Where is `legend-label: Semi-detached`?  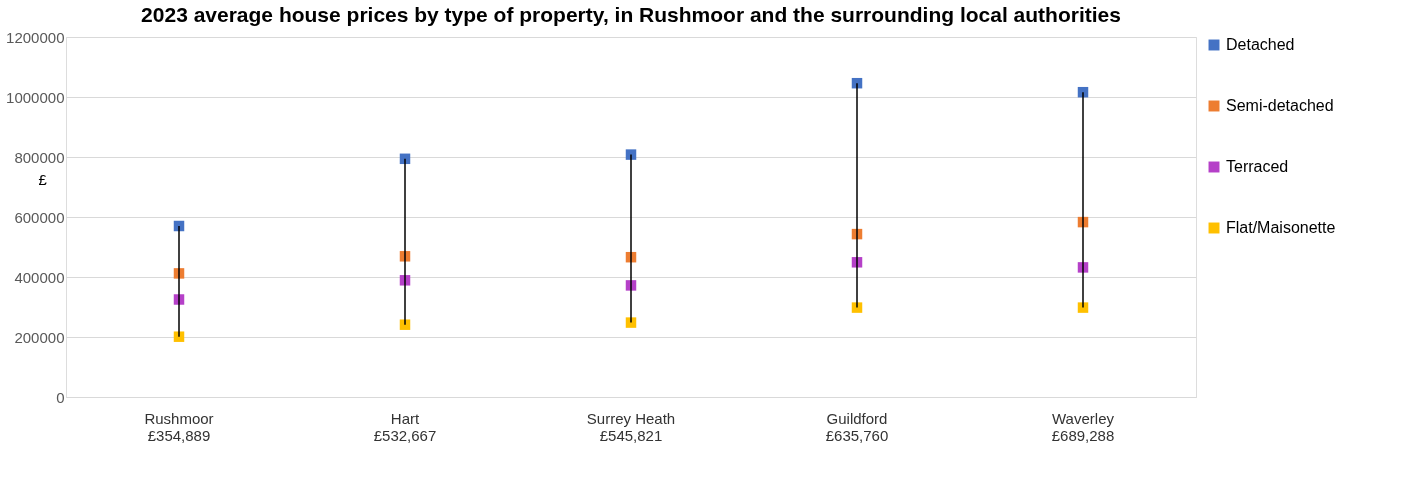 legend-label: Semi-detached is located at coordinates (1280, 105).